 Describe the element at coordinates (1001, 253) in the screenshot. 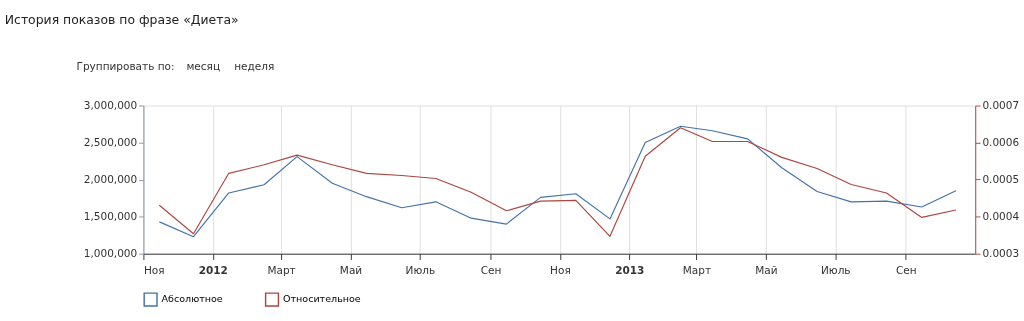

I see `y2-tick-label: 0.0003` at that location.